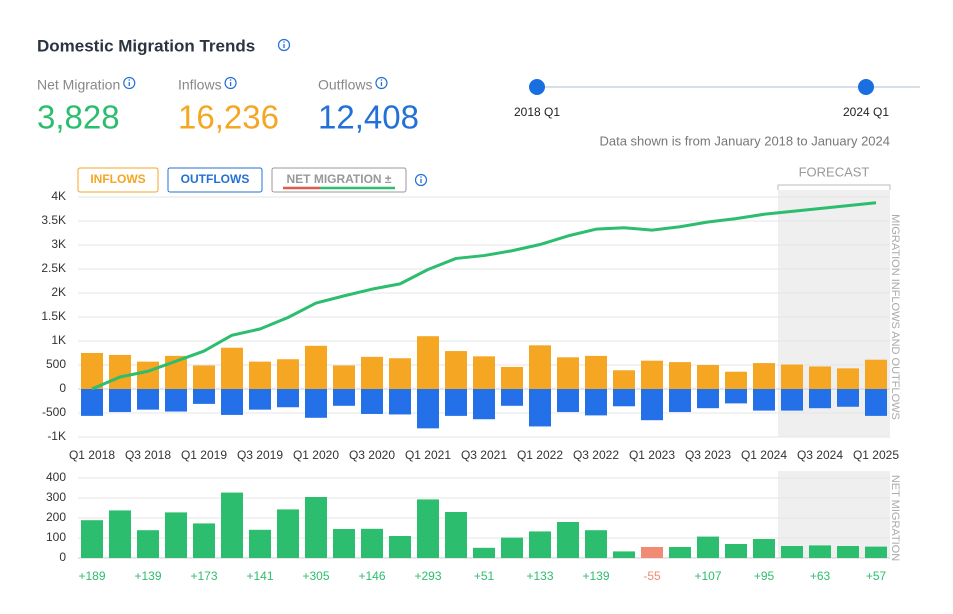  Describe the element at coordinates (652, 455) in the screenshot. I see `x-tick-label: Q1 2023` at that location.